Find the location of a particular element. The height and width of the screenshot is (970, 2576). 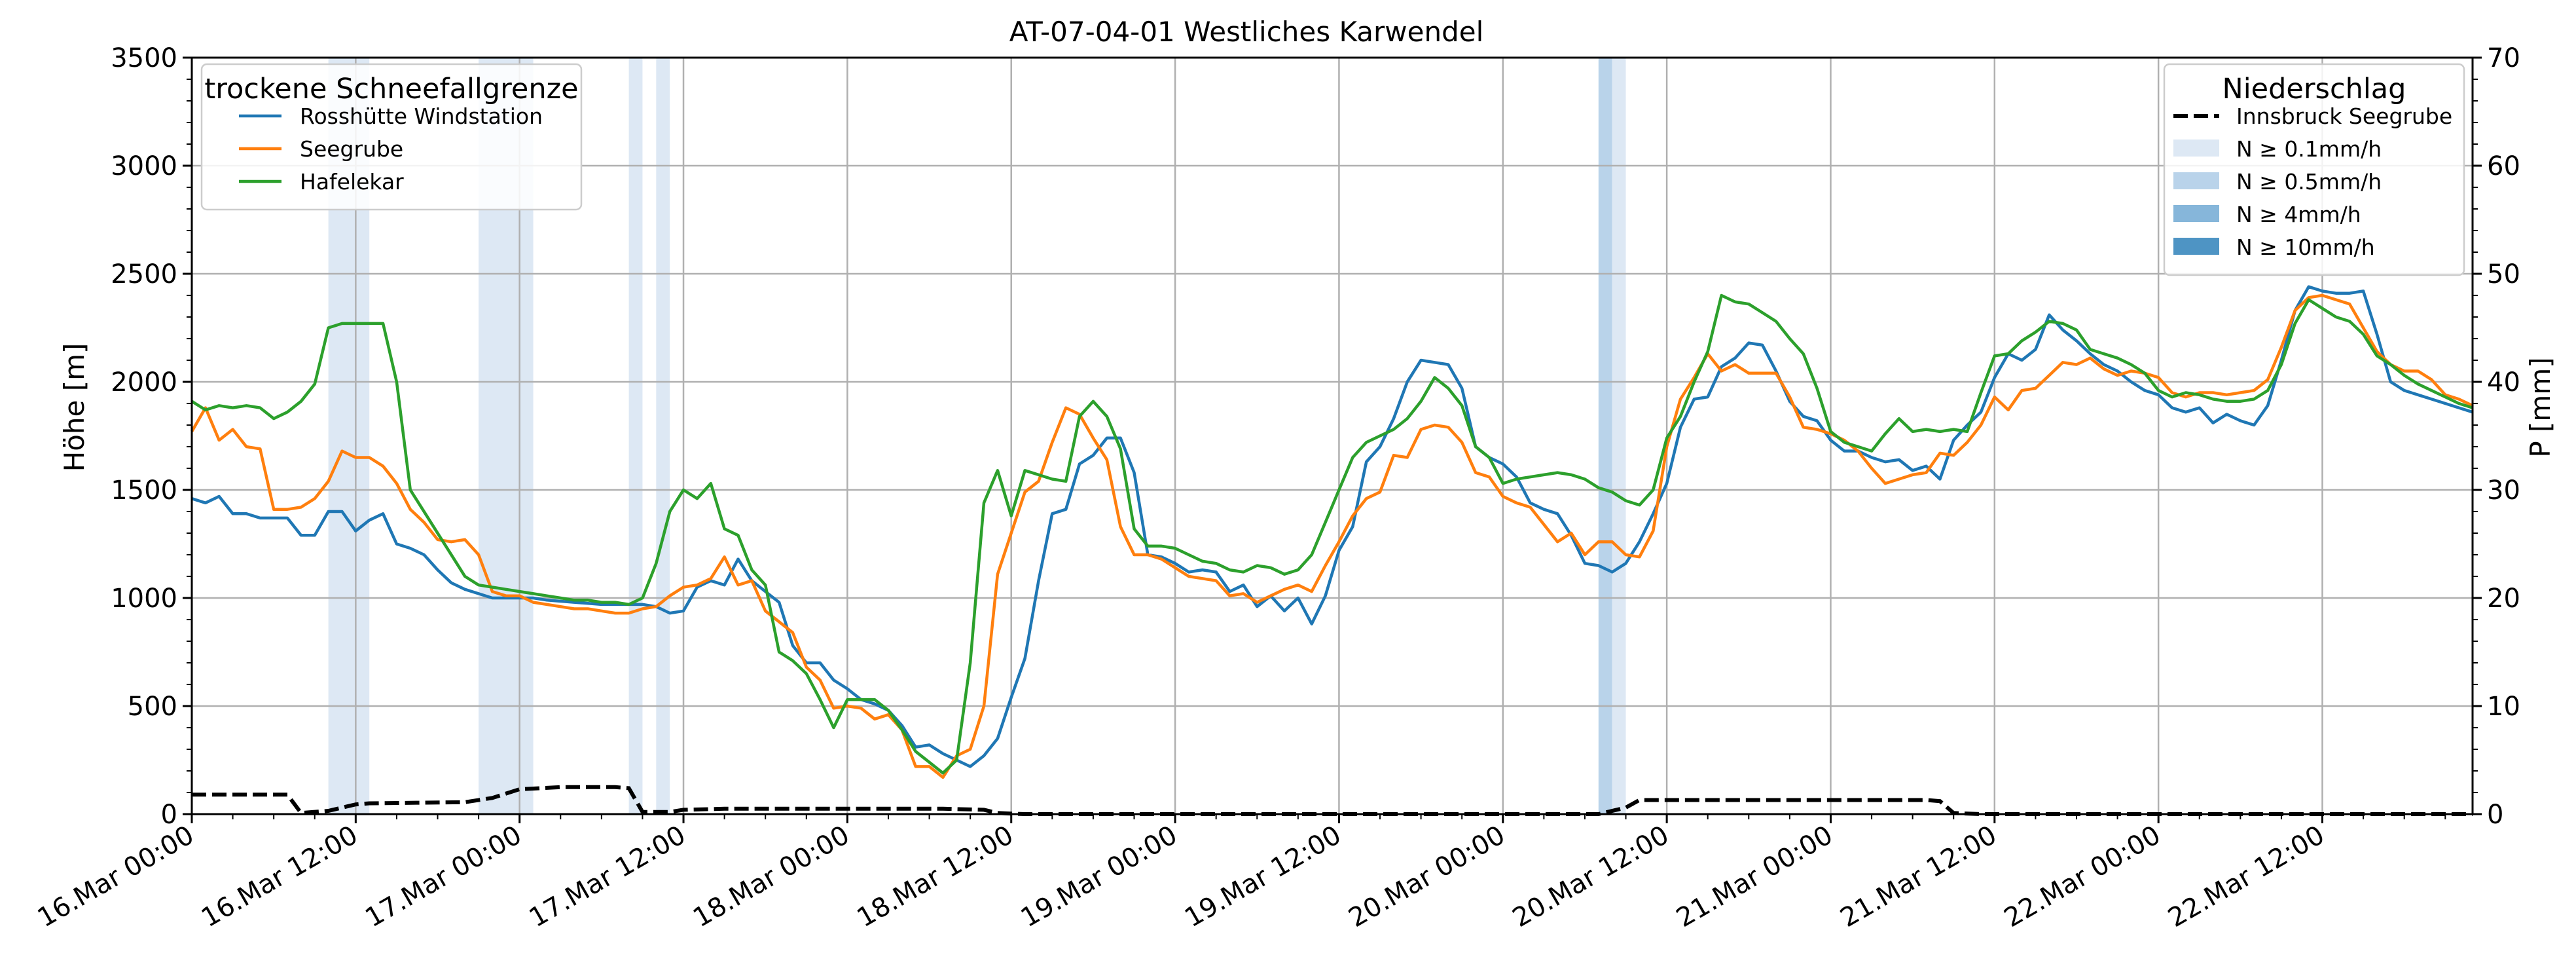

y-right-tick-label-5: 50 is located at coordinates (2503, 274).